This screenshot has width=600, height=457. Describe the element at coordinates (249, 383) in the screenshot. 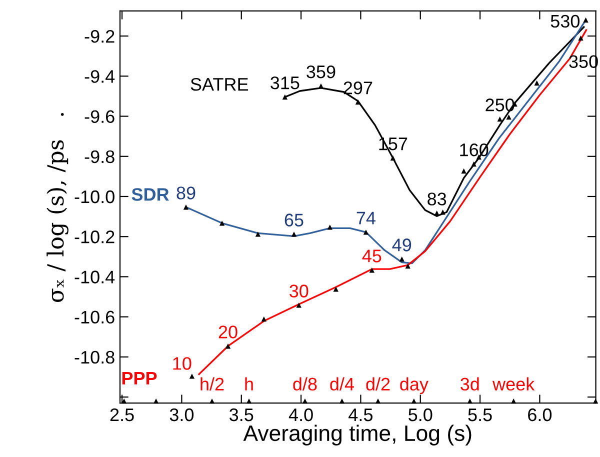

I see `annotation: h` at that location.